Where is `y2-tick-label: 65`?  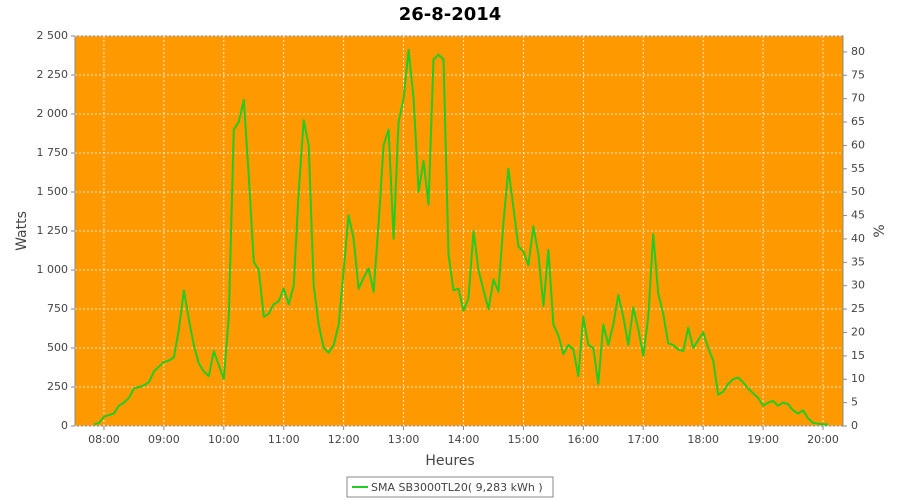
y2-tick-label: 65 is located at coordinates (858, 121).